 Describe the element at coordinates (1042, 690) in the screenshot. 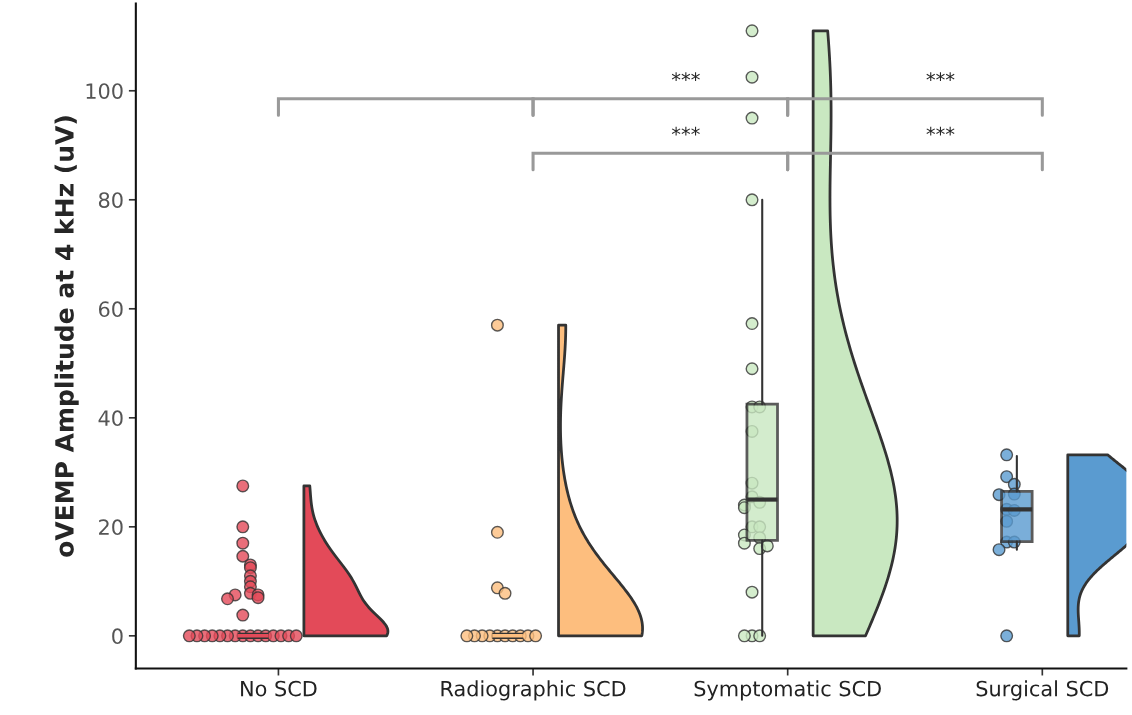

I see `x-tick-label: Surgical SCD` at that location.